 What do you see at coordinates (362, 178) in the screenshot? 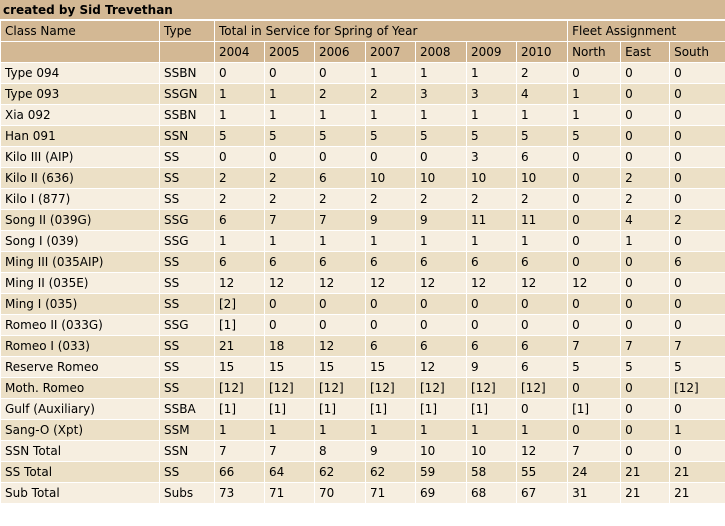
I see `table-row: Kilo II (636) SS 2 2 6 10 10 10 10 0 2 0` at bounding box center [362, 178].